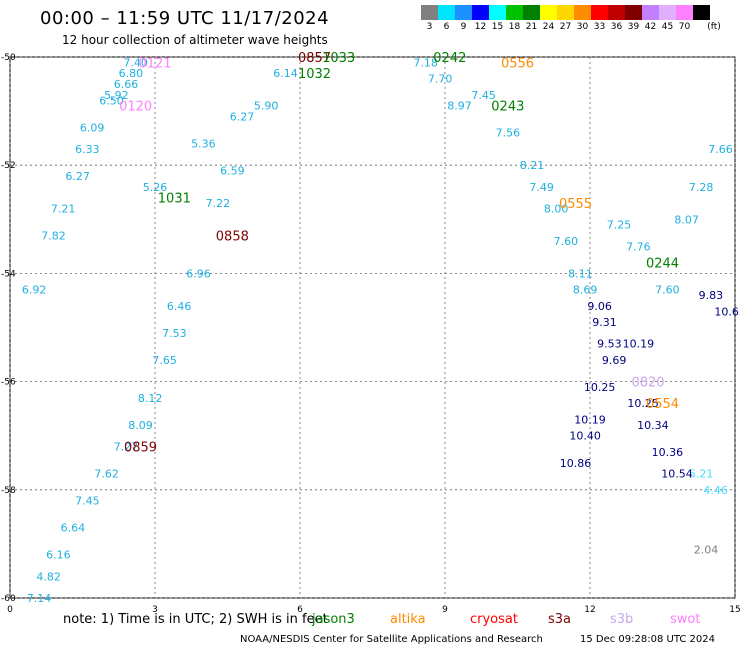  What do you see at coordinates (647, 639) in the screenshot?
I see `footer-timestamp: 15 Dec 09:28:08 UTC 2024` at bounding box center [647, 639].